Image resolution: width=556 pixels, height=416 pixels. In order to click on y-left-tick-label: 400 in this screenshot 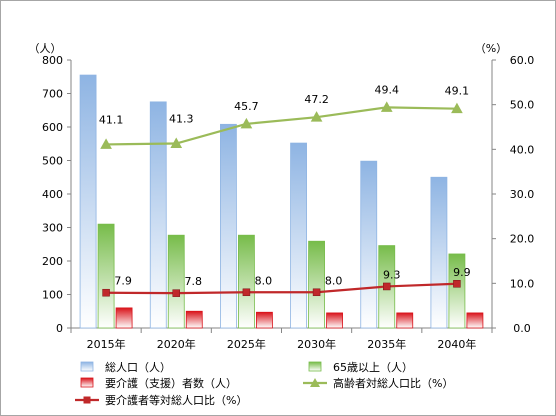, I will do `click(52, 194)`.